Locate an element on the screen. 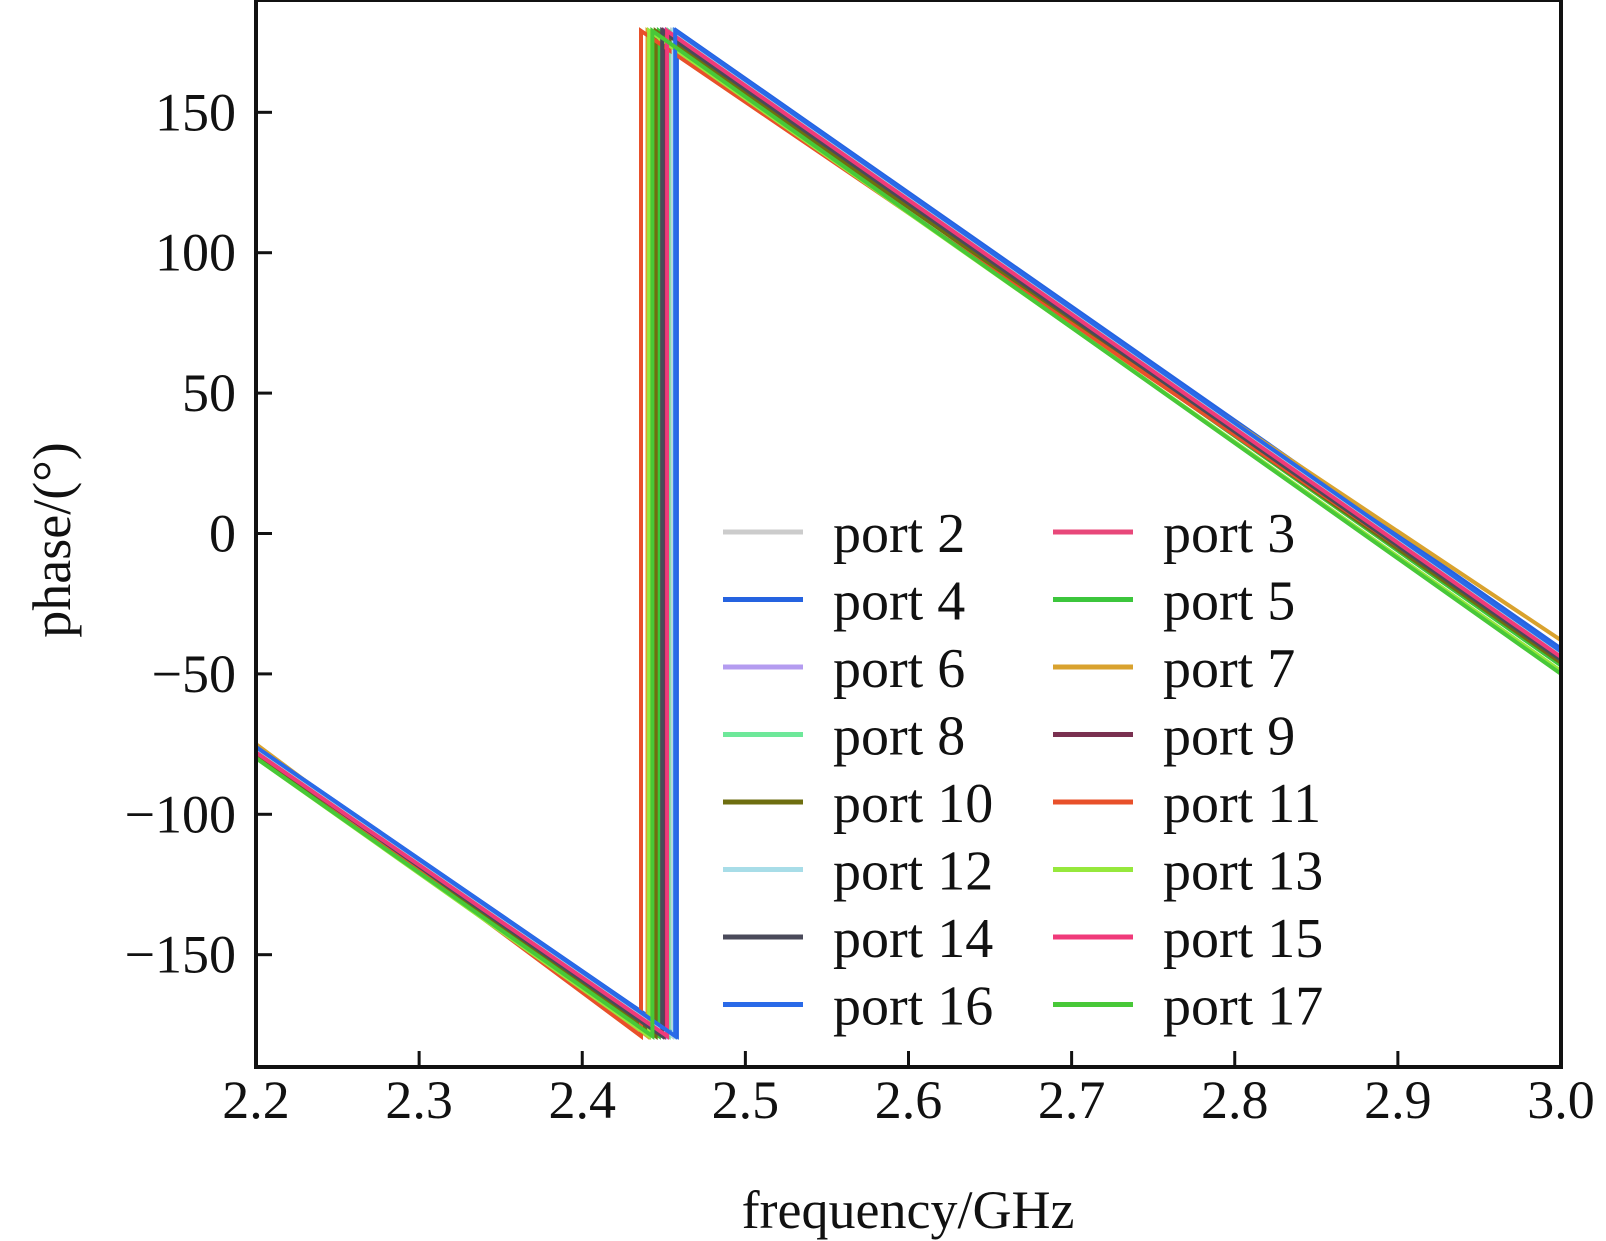  x-tick-label: 2.5 is located at coordinates (746, 1100).